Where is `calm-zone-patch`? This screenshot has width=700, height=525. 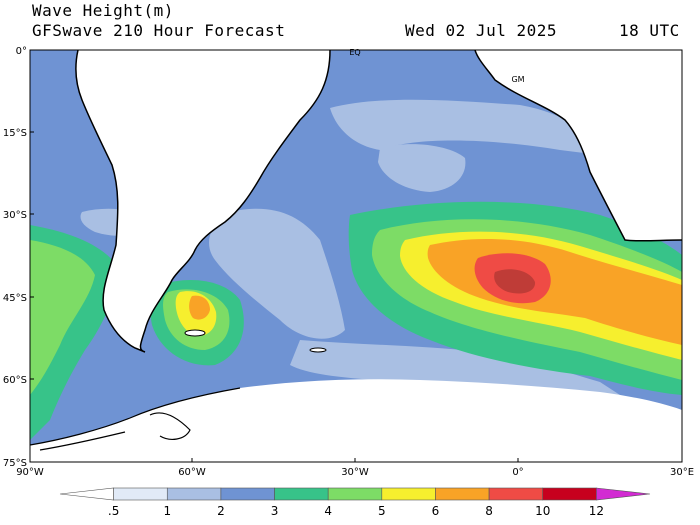 calm-zone-patch is located at coordinates (422, 168).